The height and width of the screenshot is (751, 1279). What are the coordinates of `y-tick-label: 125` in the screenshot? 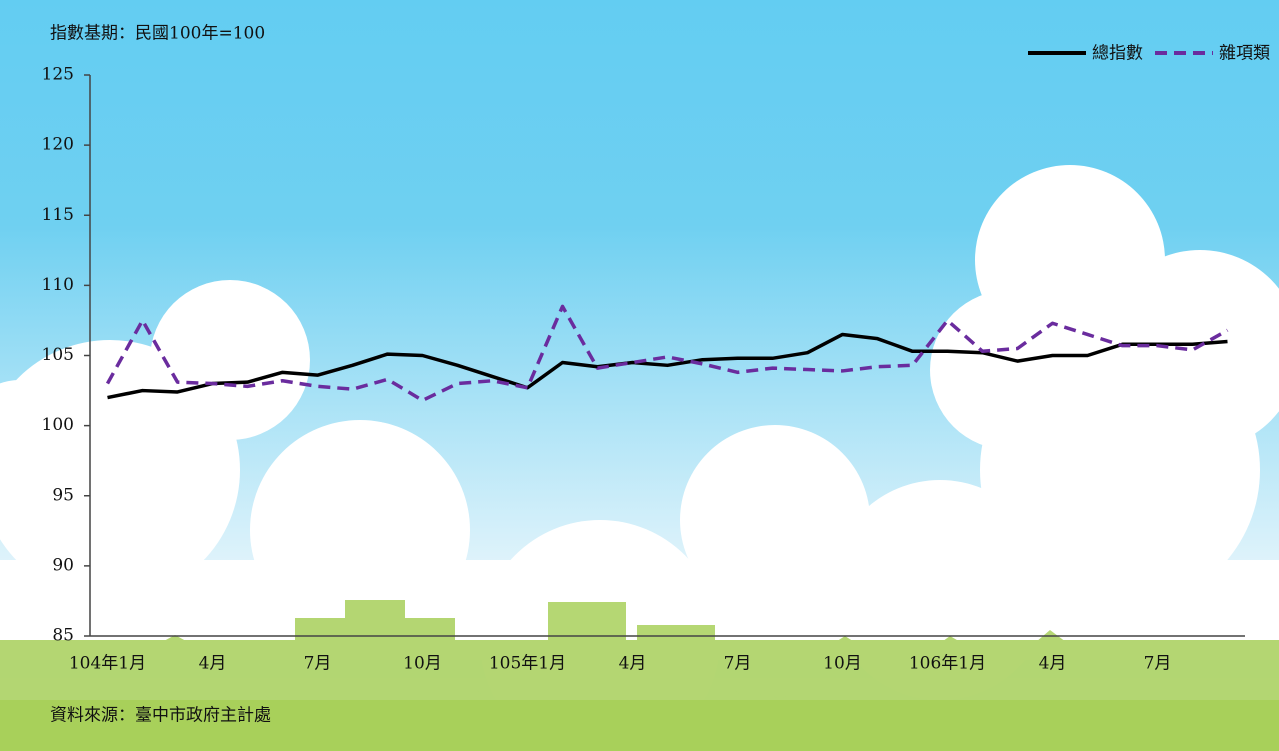 It's located at (58, 75).